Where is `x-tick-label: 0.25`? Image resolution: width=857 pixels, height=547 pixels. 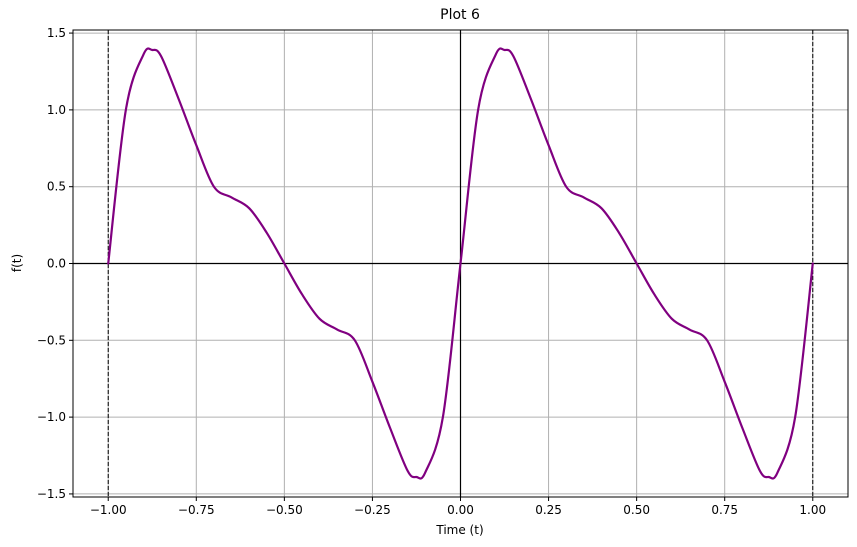
x-tick-label: 0.25 is located at coordinates (548, 510).